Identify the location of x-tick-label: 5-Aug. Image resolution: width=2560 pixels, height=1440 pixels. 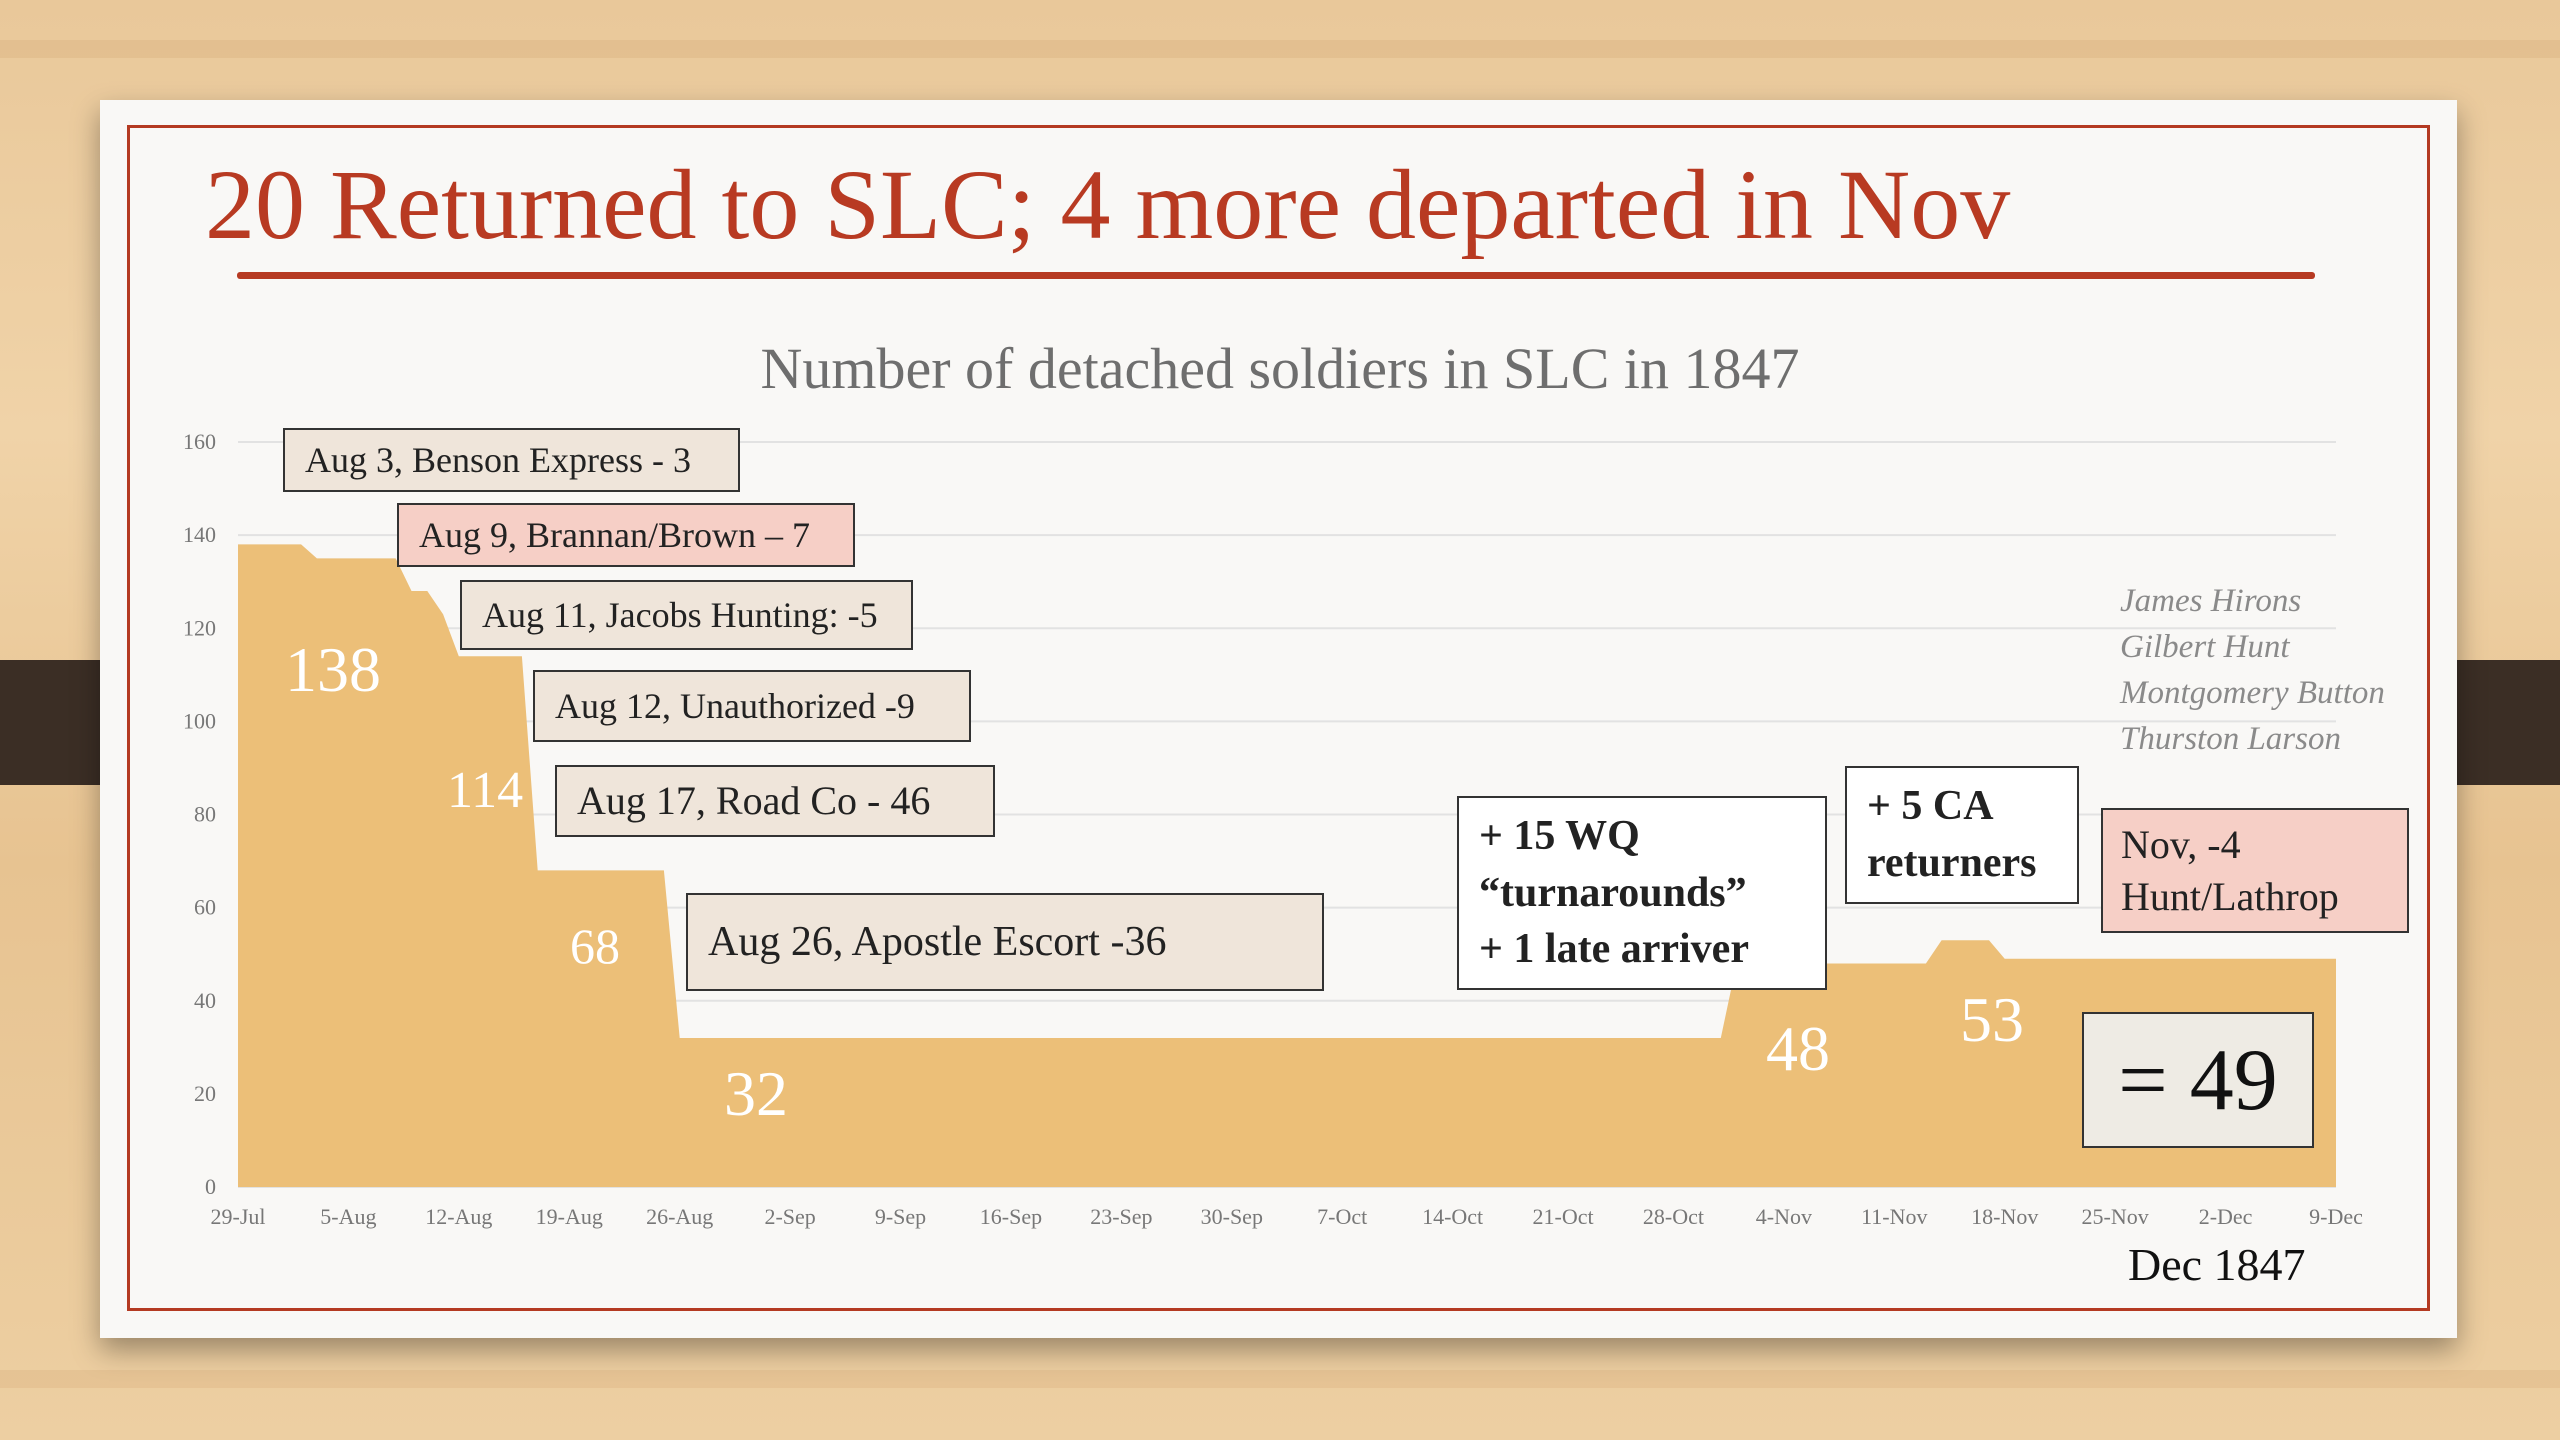
(348, 1216).